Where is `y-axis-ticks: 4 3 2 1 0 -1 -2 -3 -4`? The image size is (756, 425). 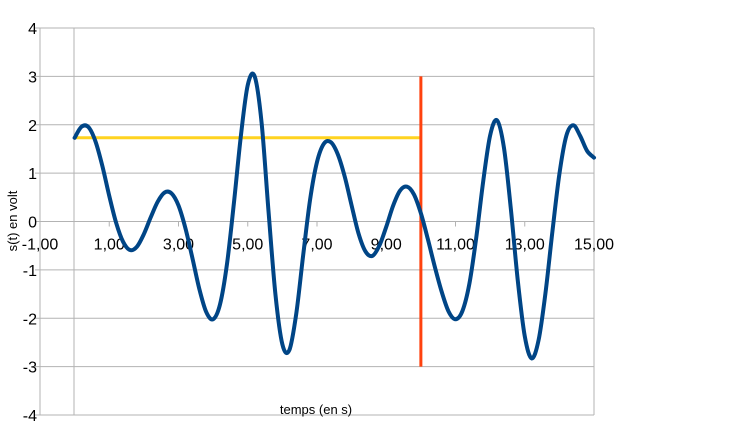
y-axis-ticks: 4 3 2 1 0 -1 -2 -3 -4 is located at coordinates (30, 223).